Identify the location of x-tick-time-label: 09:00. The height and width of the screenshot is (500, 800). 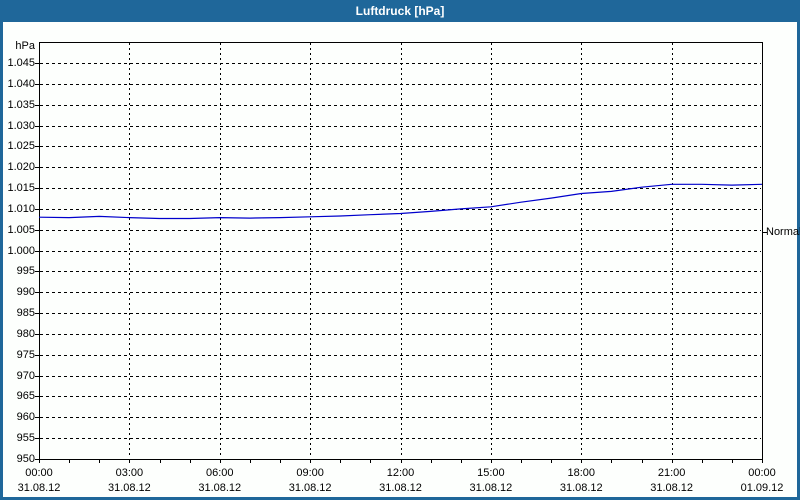
(310, 473).